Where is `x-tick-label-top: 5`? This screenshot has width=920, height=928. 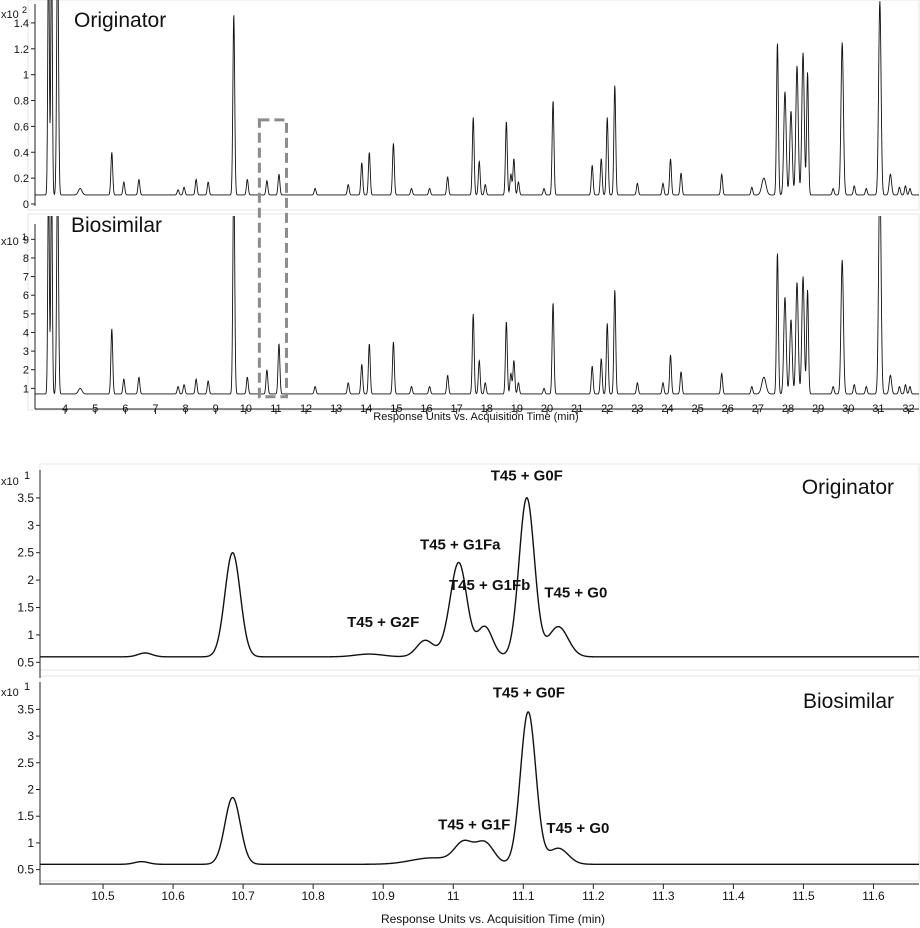 x-tick-label-top: 5 is located at coordinates (95, 409).